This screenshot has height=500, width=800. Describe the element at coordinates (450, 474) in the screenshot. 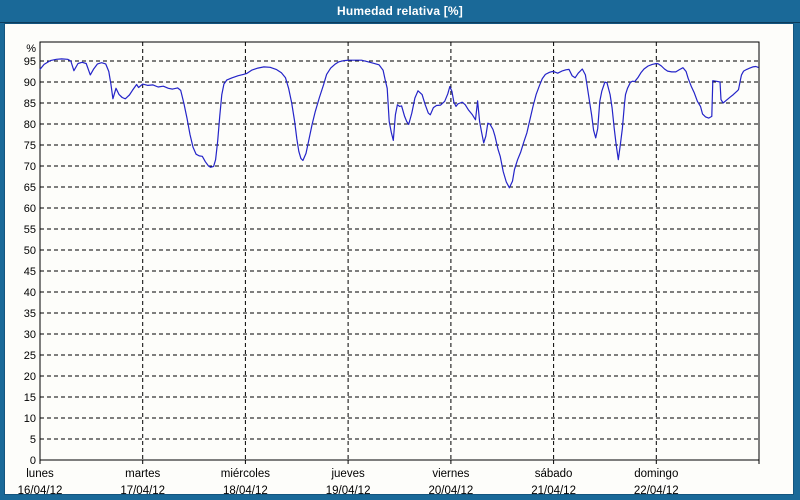

I see `x-day-name-label: viernes` at that location.